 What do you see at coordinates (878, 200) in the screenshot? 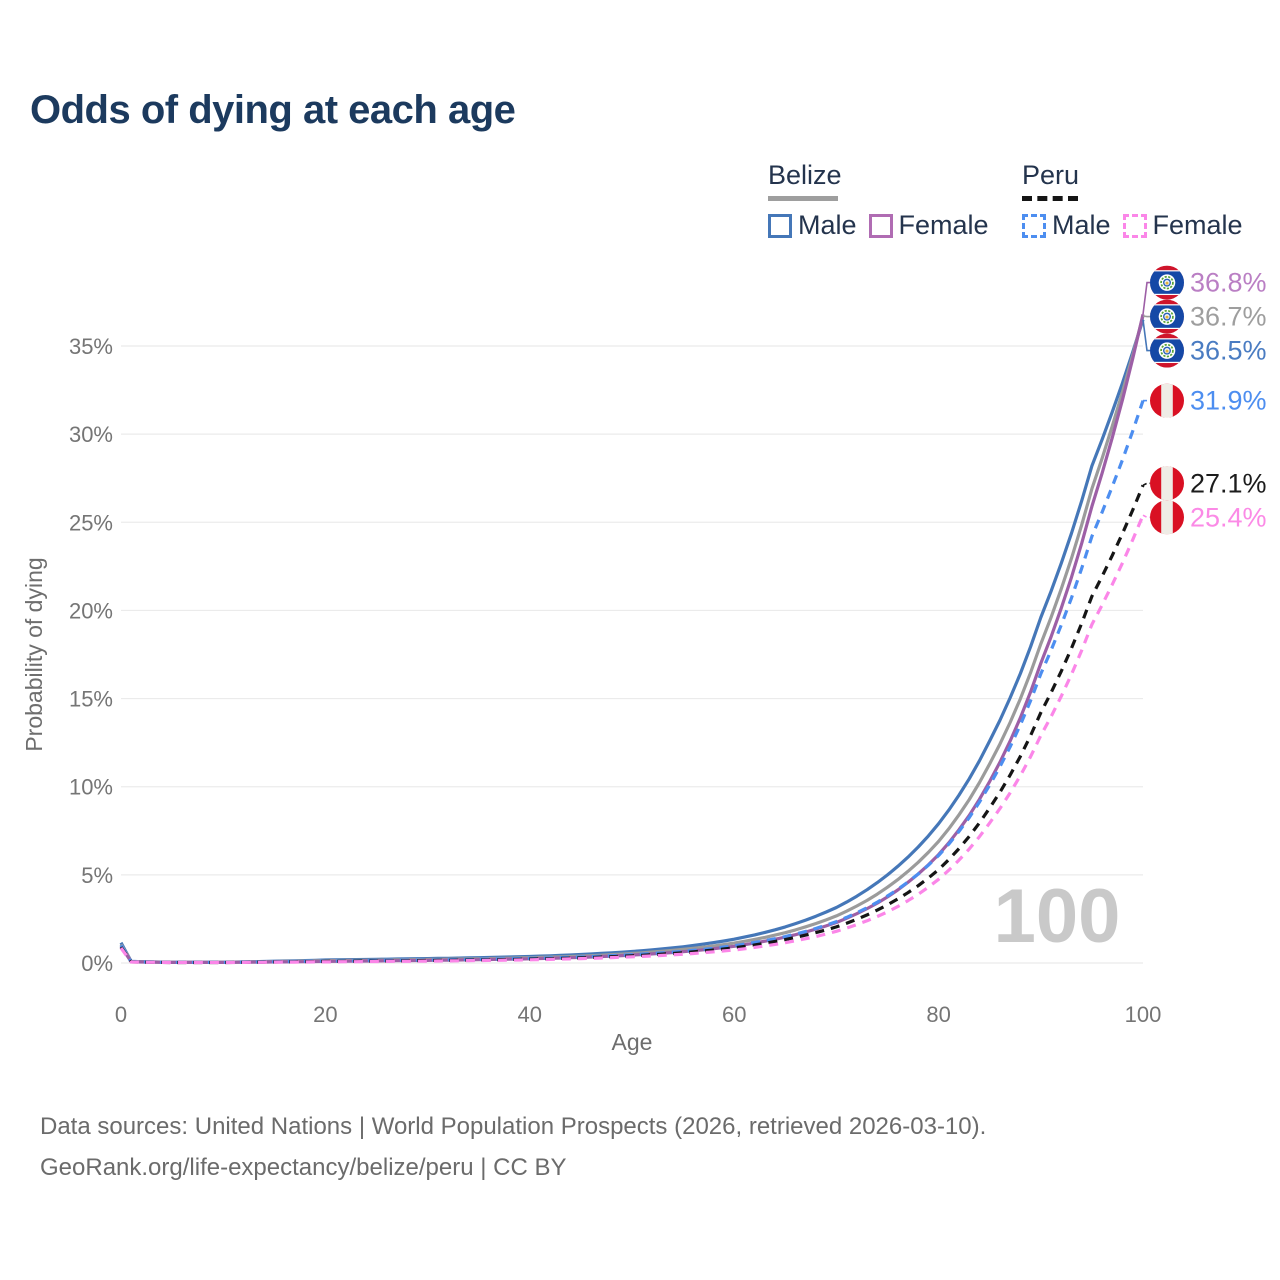
I see `legend-group-belize: Belize Male Female` at bounding box center [878, 200].